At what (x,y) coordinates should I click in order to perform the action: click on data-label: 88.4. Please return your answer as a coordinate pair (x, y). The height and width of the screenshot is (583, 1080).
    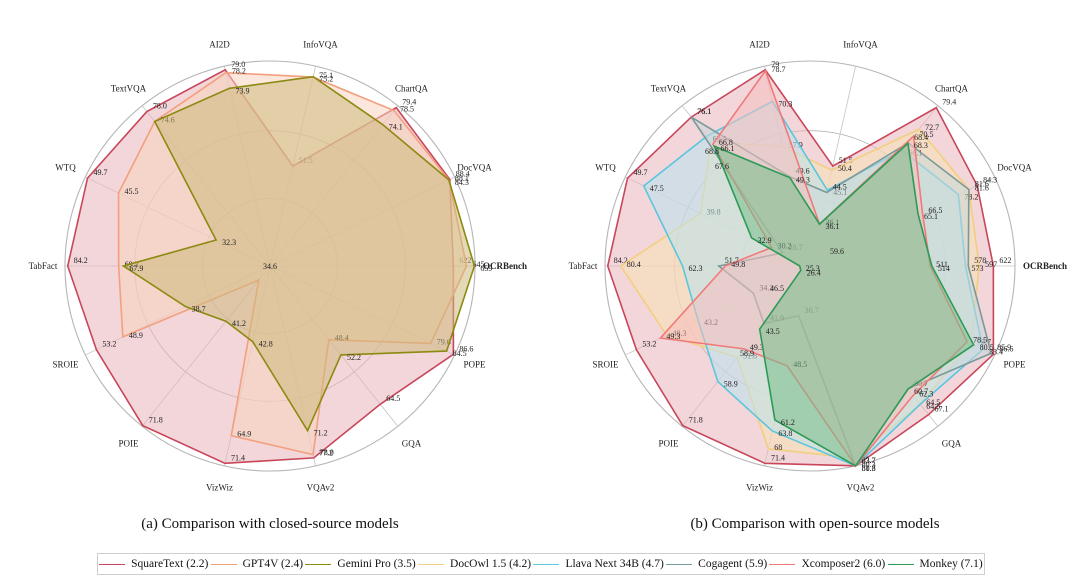
    Looking at the image, I should click on (463, 173).